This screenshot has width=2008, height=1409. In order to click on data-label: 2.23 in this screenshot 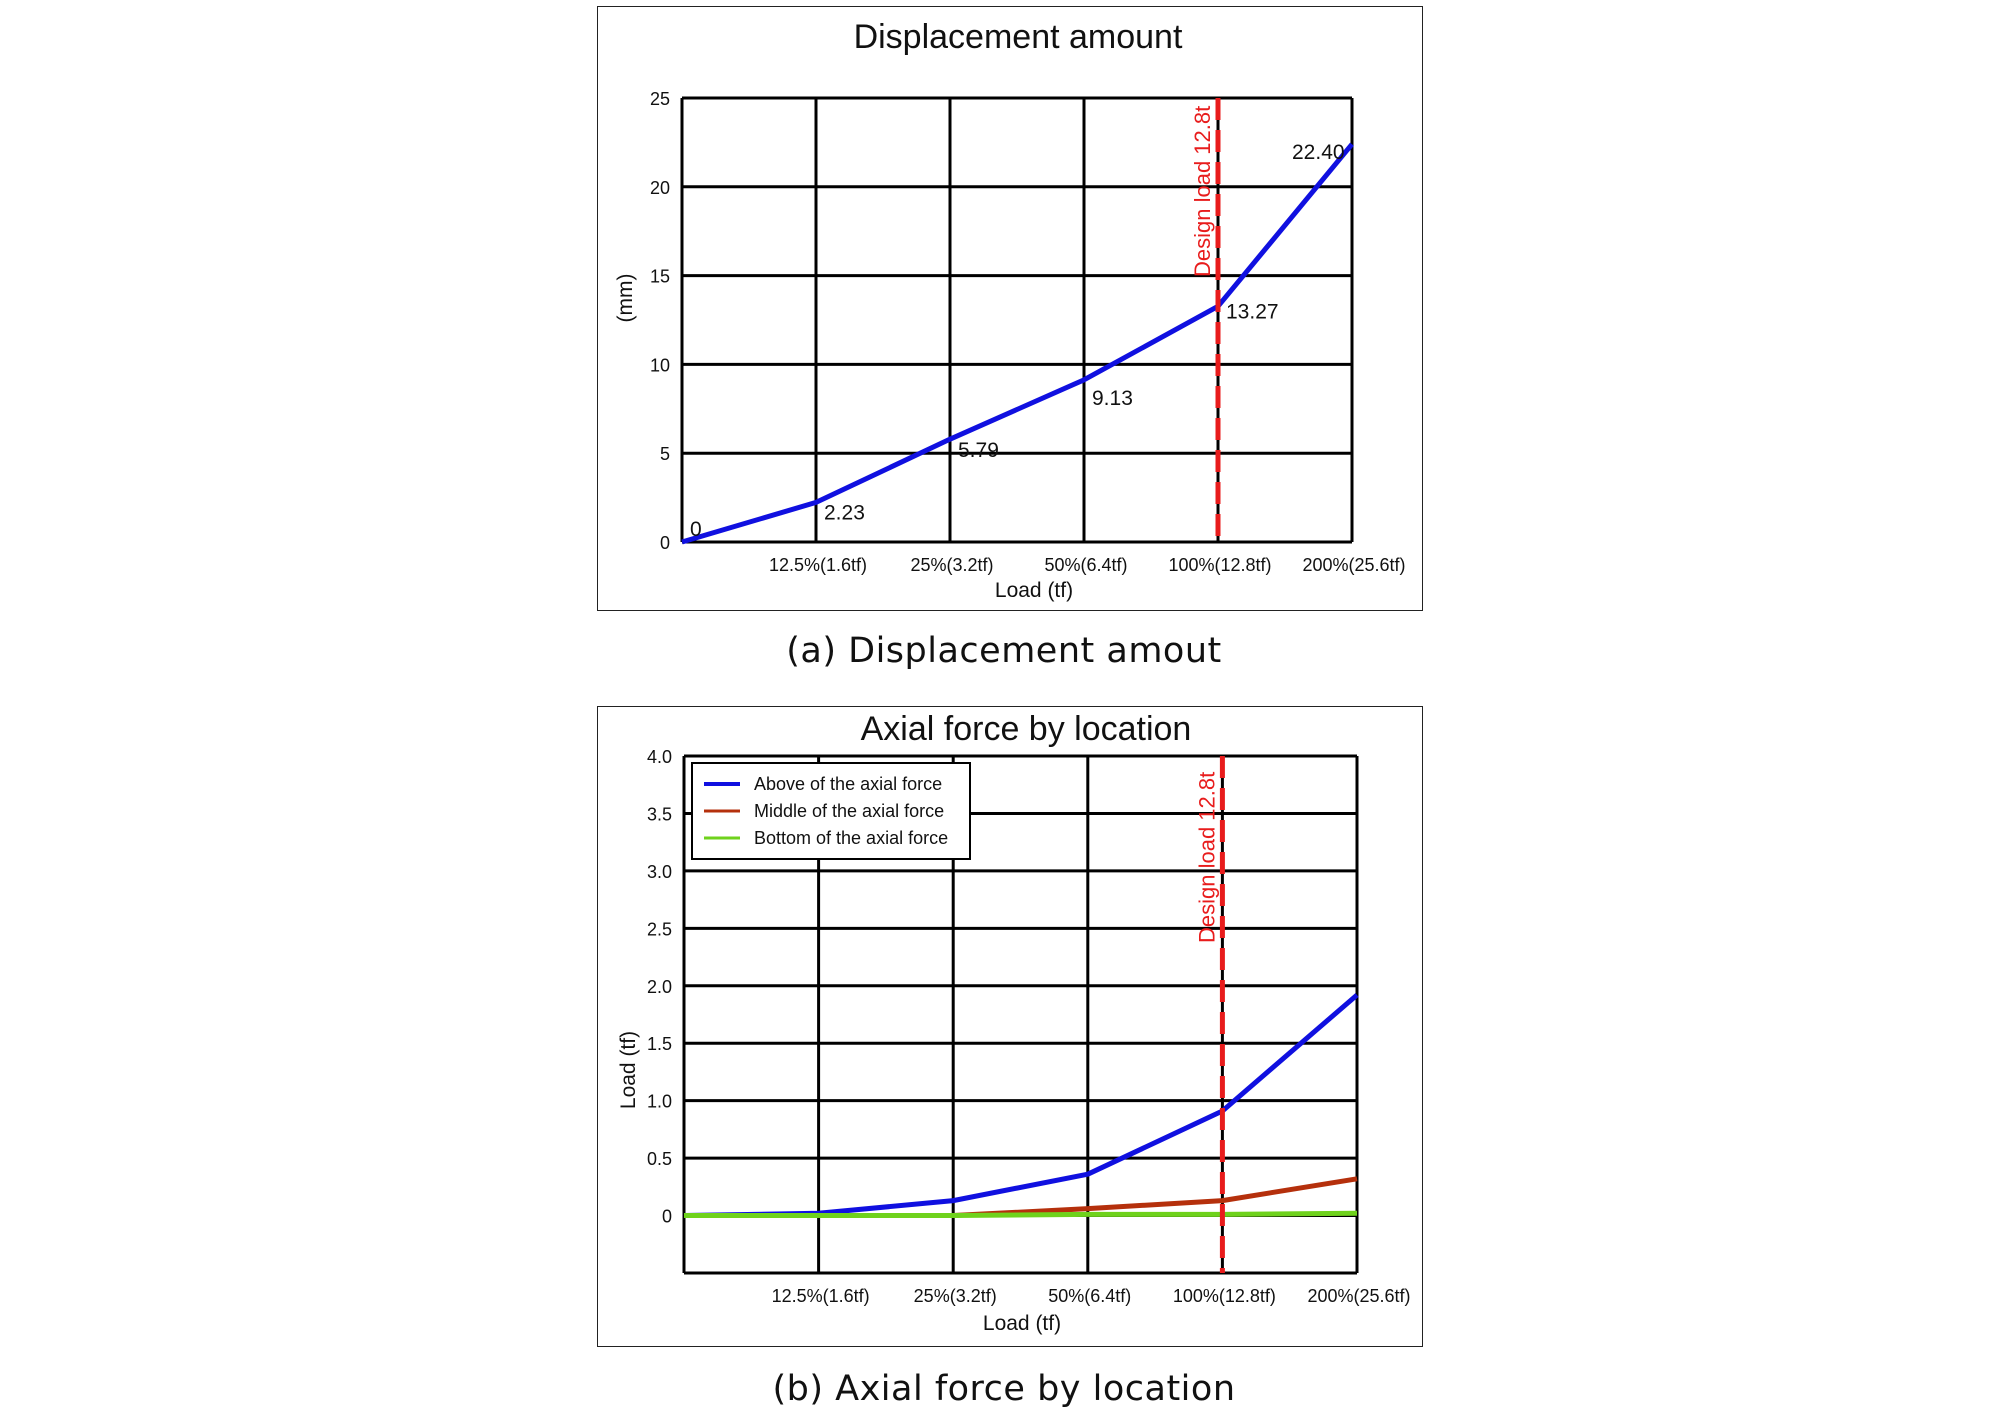, I will do `click(844, 512)`.